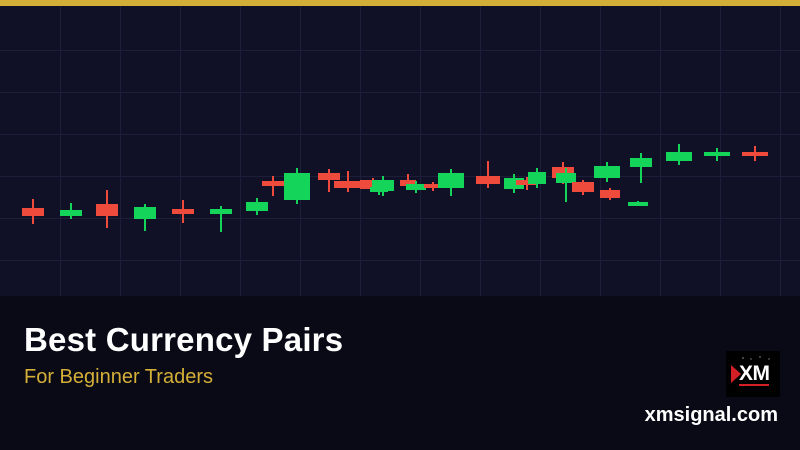 This screenshot has width=800, height=450. I want to click on top-accent-bar, so click(400, 3).